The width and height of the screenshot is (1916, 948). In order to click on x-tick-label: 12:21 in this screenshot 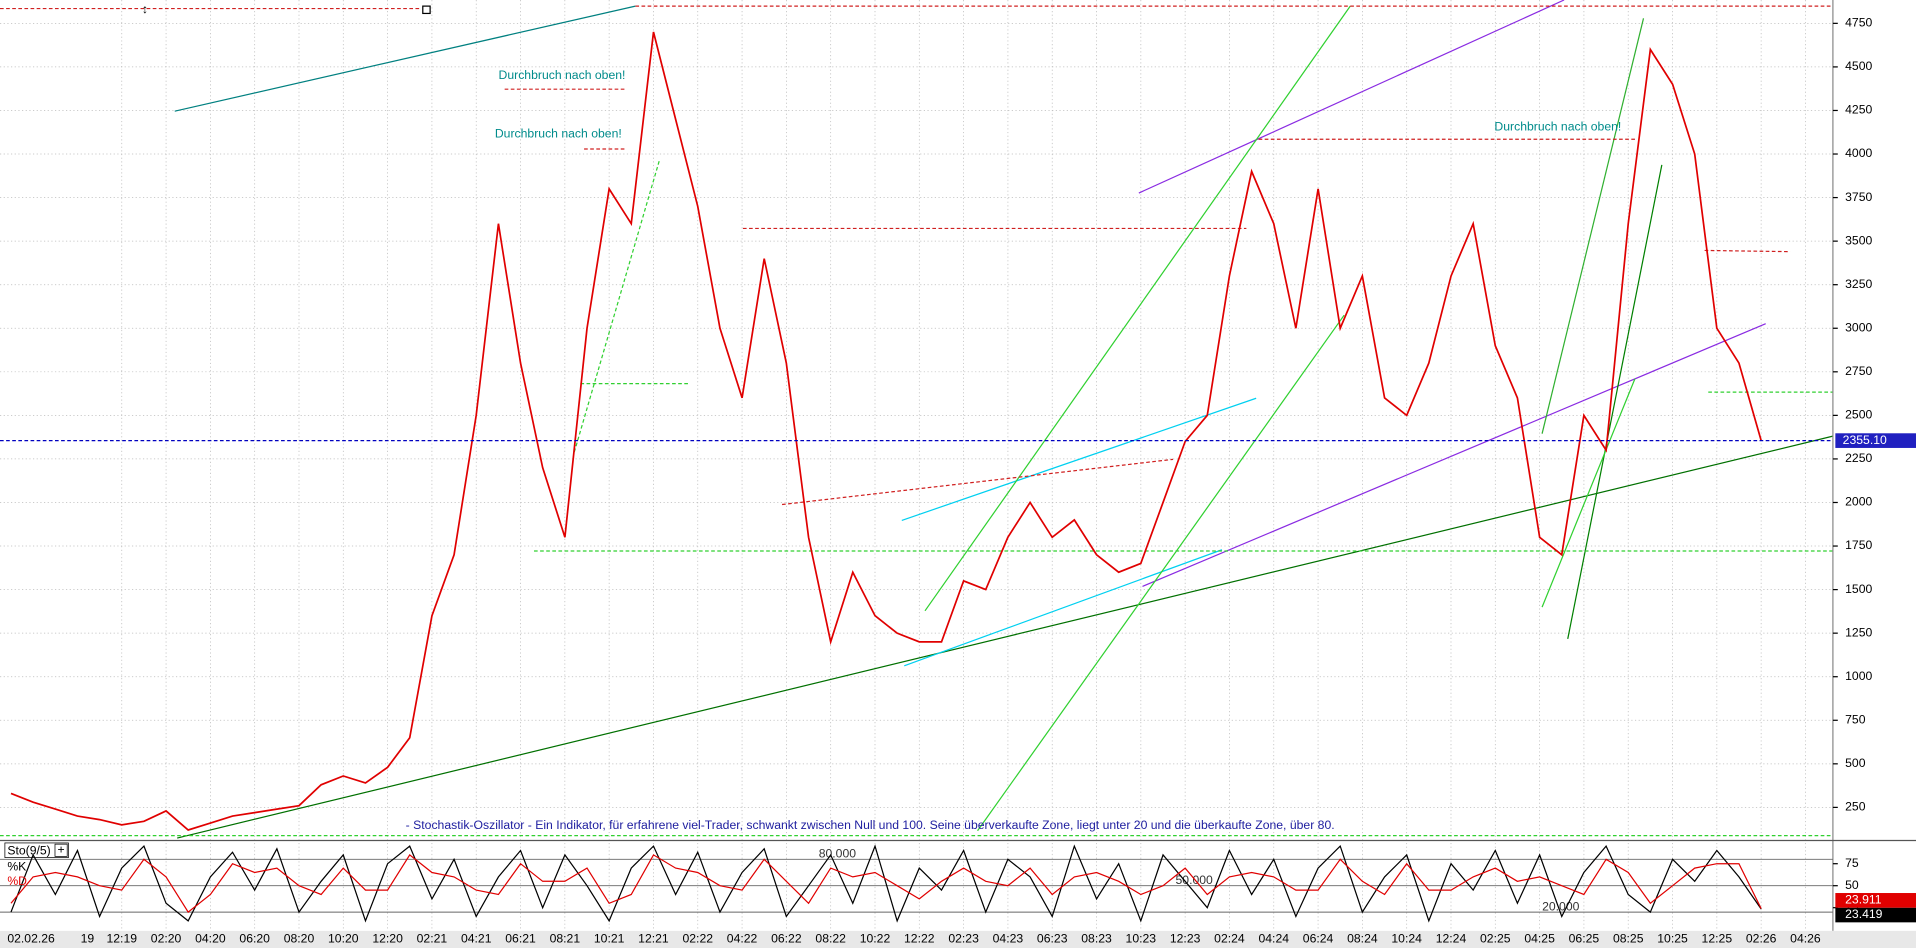, I will do `click(653, 939)`.